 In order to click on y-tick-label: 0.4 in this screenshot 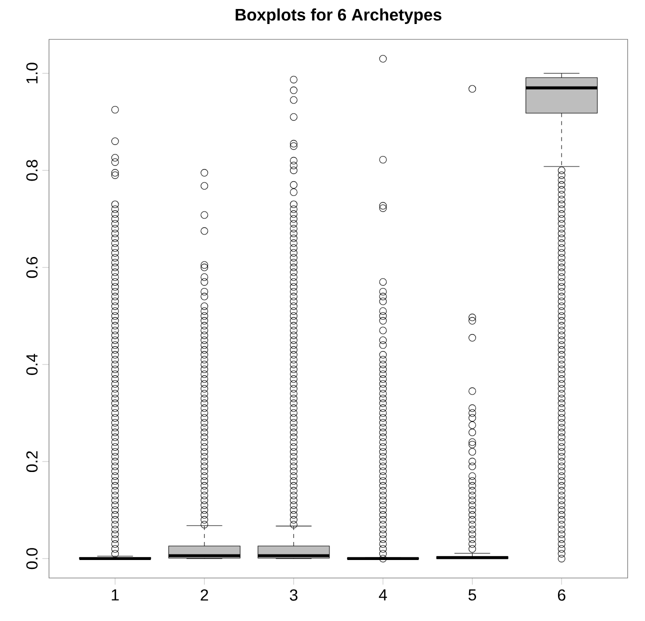, I will do `click(32, 364)`.